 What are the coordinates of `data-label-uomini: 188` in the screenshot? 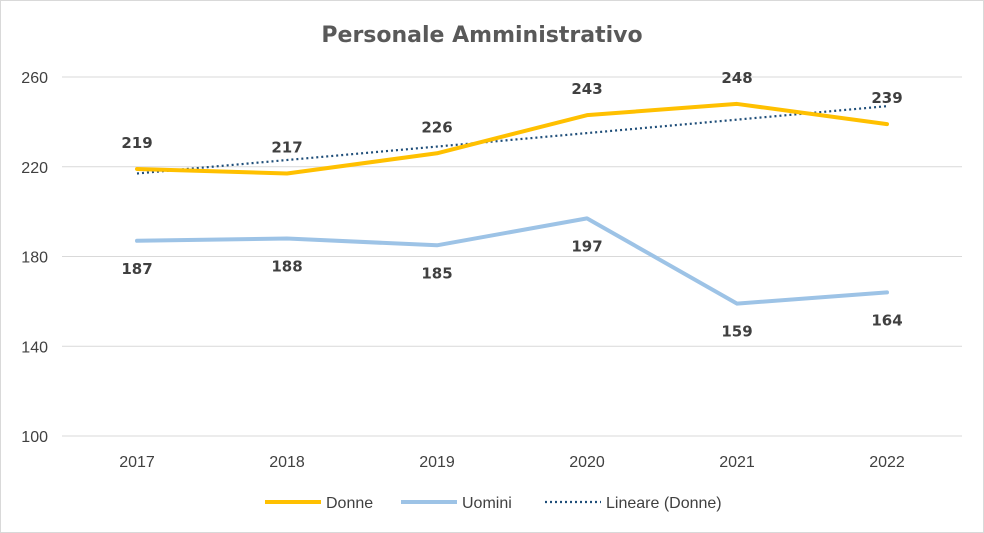 It's located at (286, 267).